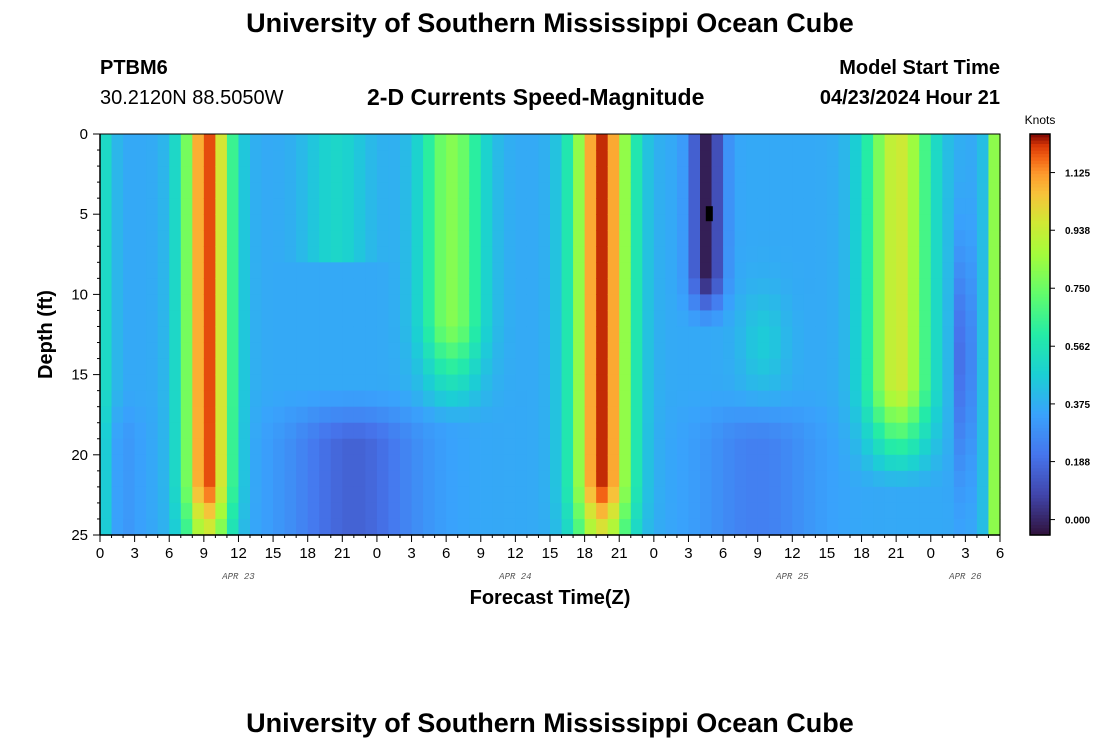  Describe the element at coordinates (238, 553) in the screenshot. I see `x-tick-label: 12` at that location.